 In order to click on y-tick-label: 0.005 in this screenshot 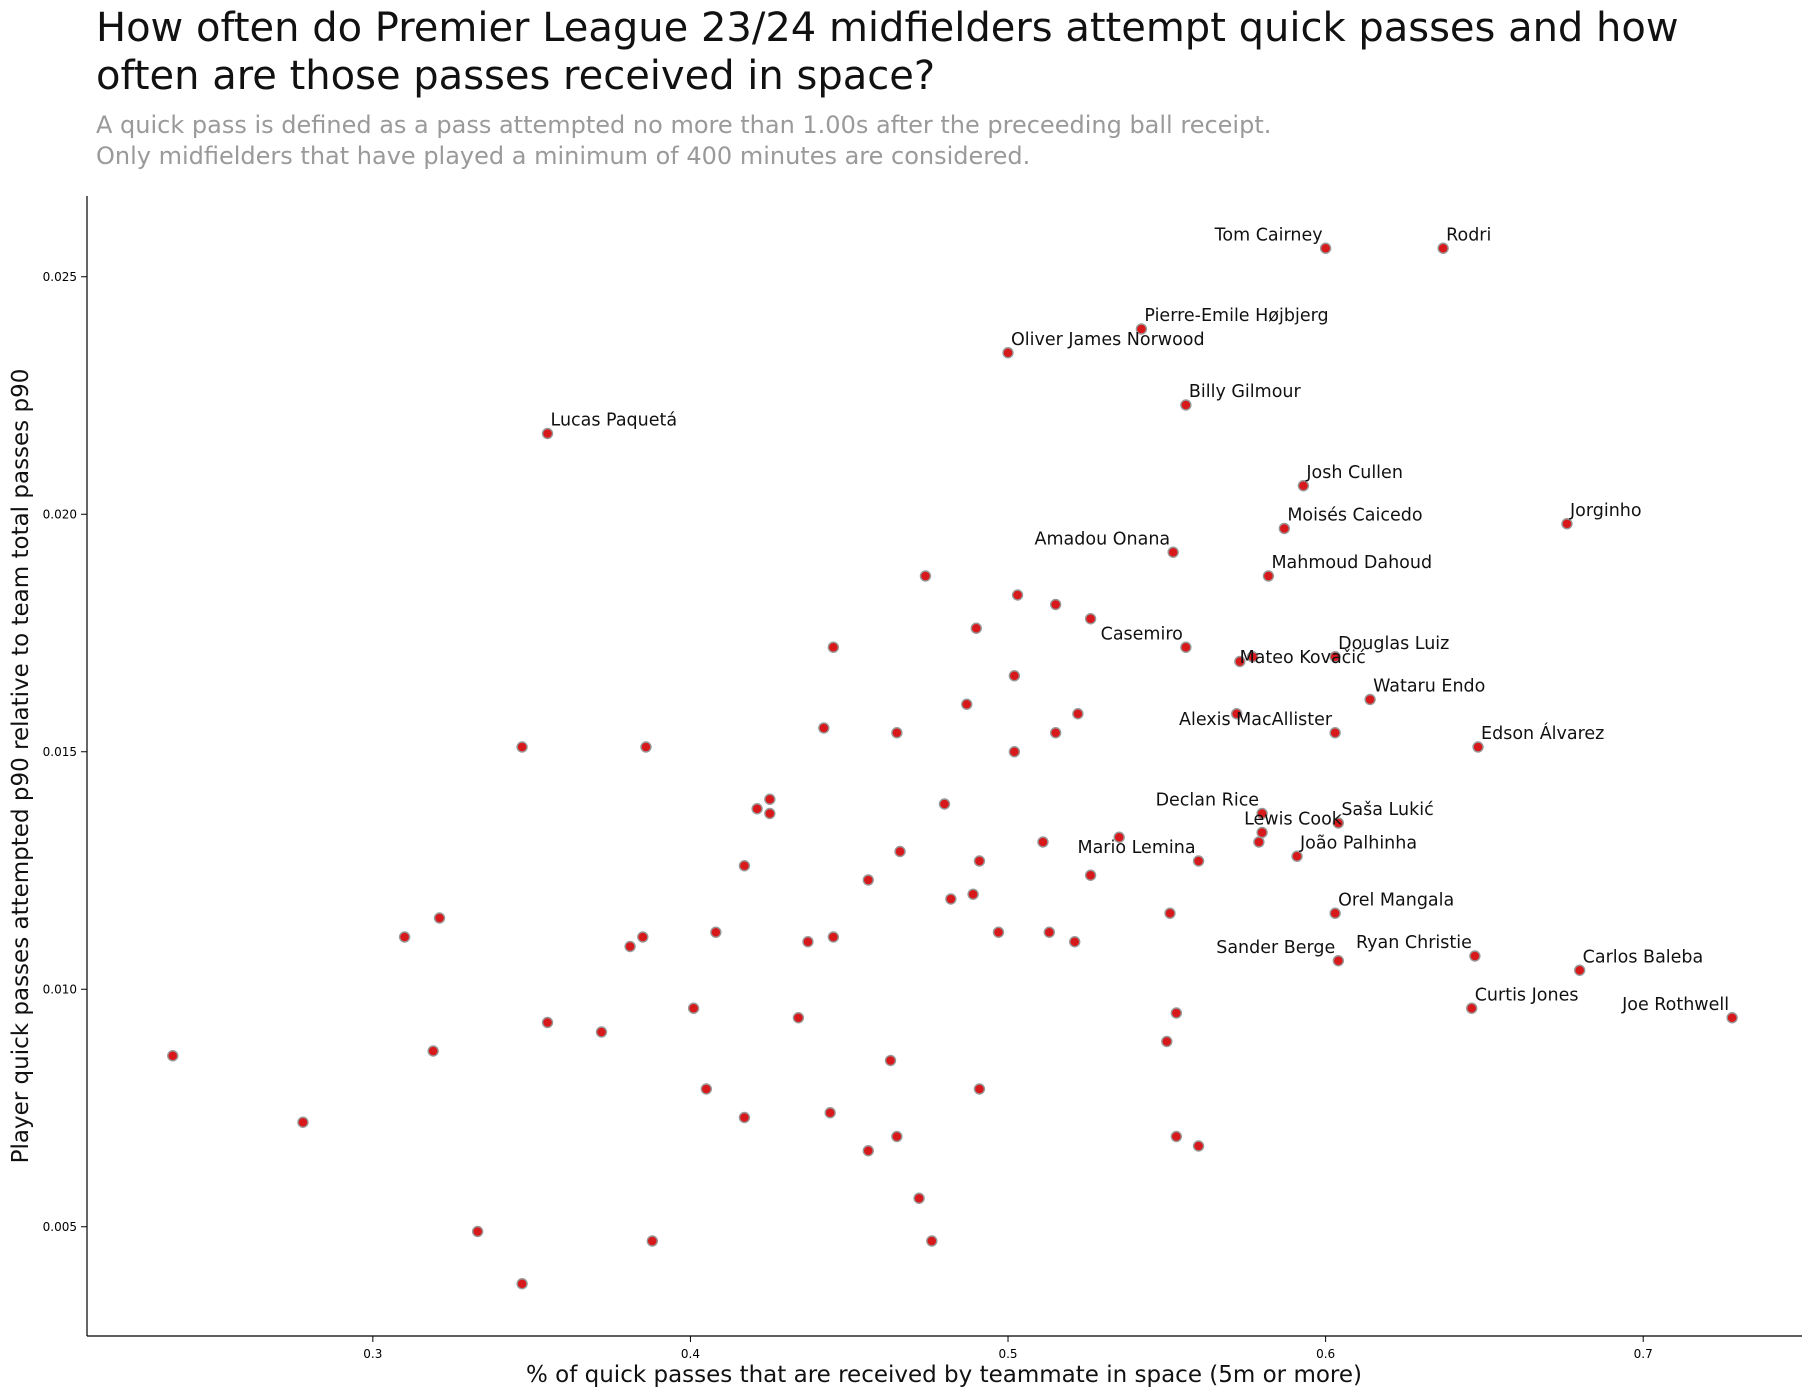, I will do `click(60, 1227)`.